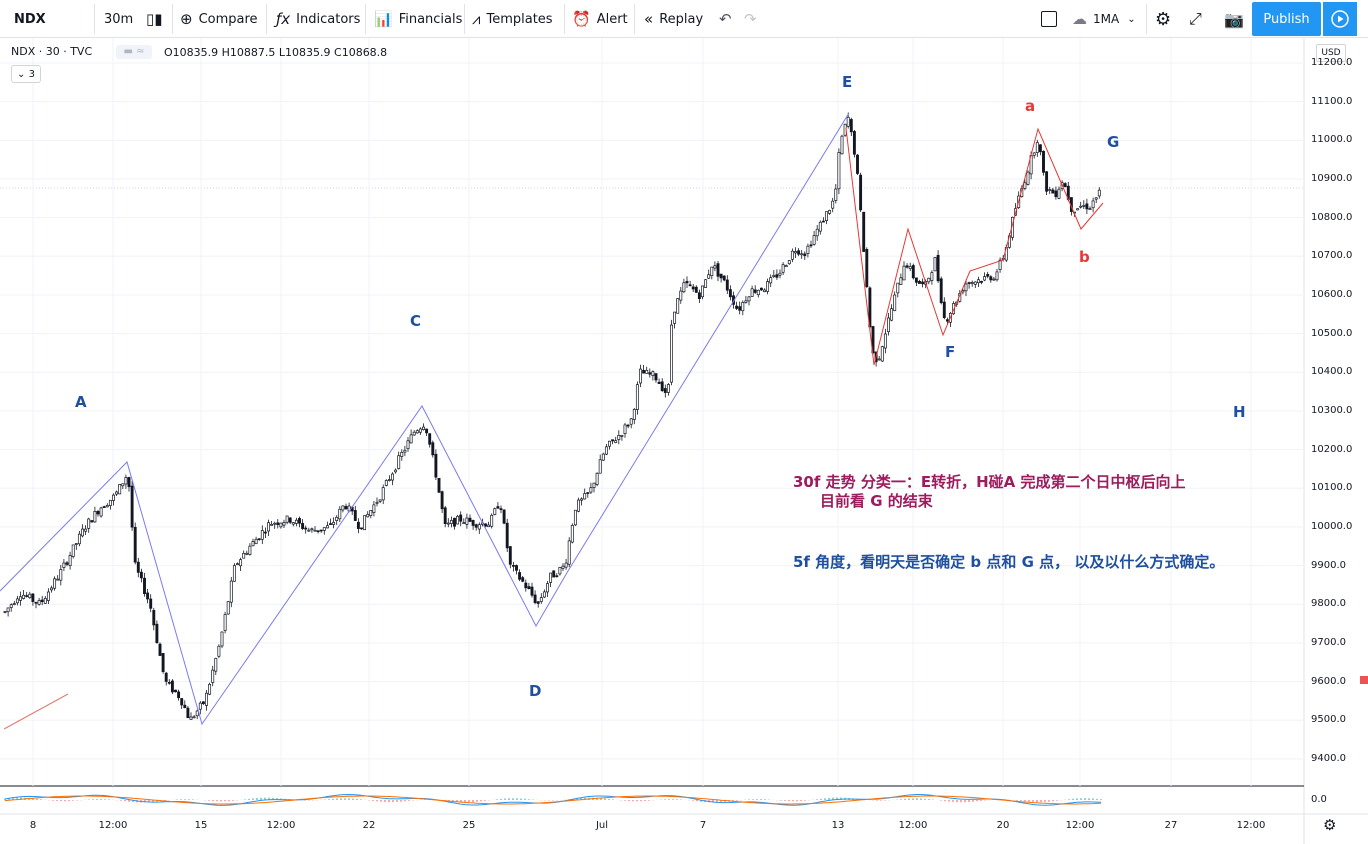 This screenshot has height=844, width=1368. I want to click on settings-button: ⚙, so click(1166, 19).